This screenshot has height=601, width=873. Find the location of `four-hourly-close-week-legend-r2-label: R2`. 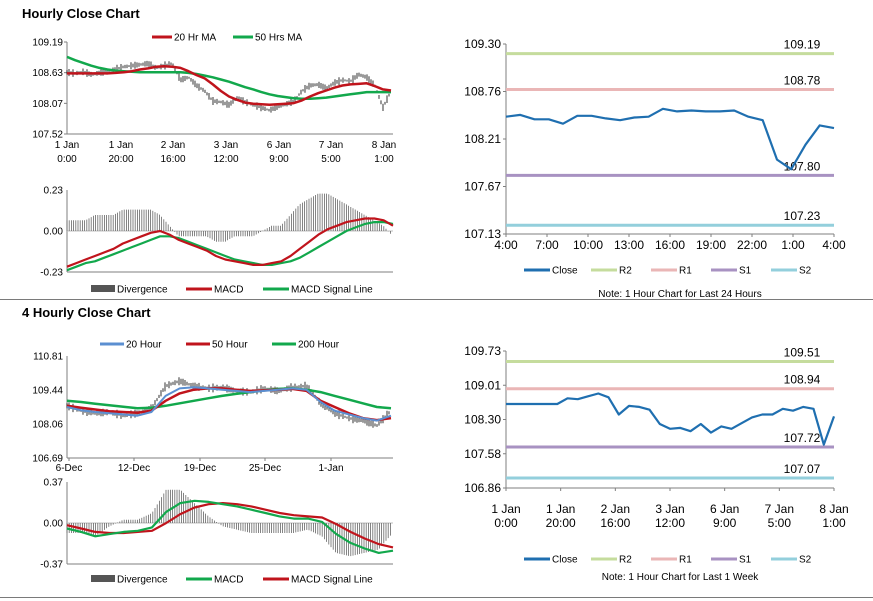

four-hourly-close-week-legend-r2-label: R2 is located at coordinates (625, 560).